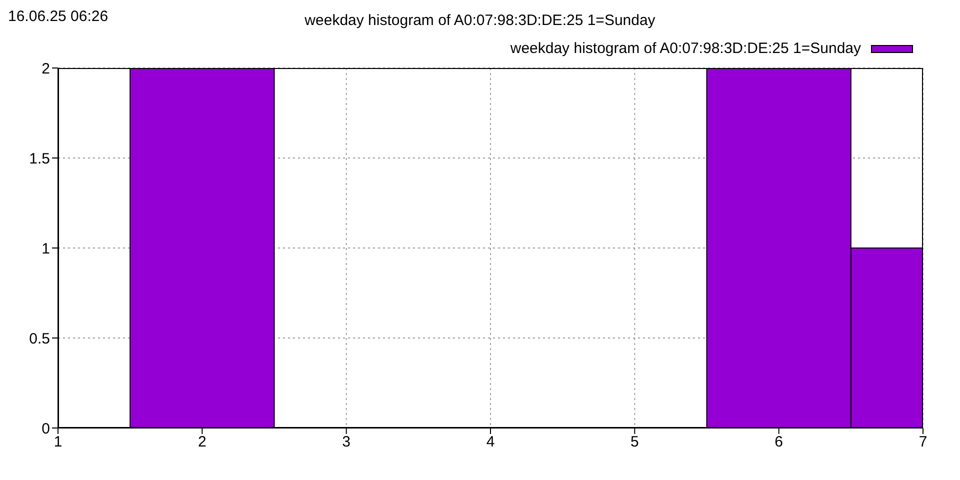 The height and width of the screenshot is (480, 960). I want to click on y-tick-label: 0.5, so click(39, 339).